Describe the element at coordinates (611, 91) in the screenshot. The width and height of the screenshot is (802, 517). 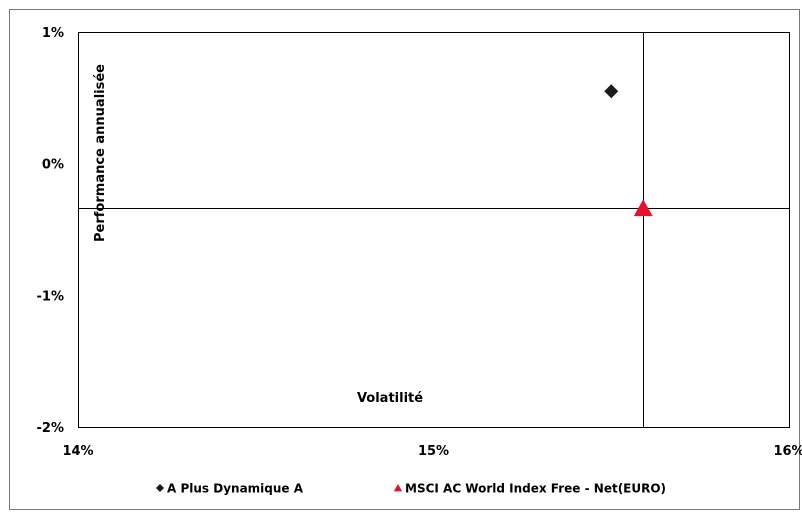
I see `fund-data-point` at that location.